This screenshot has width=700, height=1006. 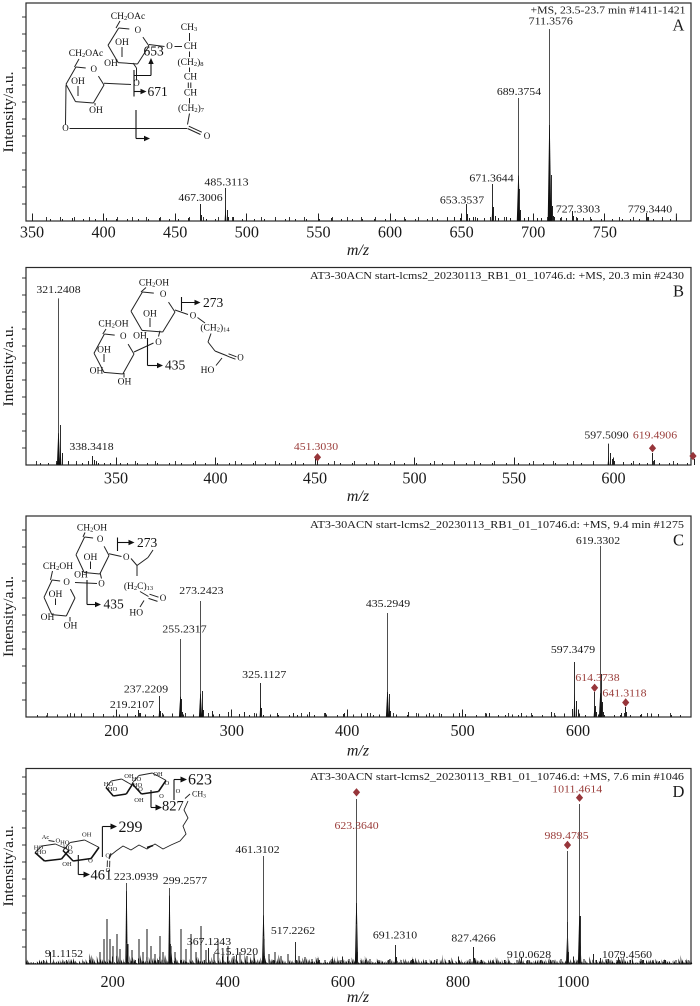 What do you see at coordinates (597, 678) in the screenshot?
I see `svg-text: 614.3738` at bounding box center [597, 678].